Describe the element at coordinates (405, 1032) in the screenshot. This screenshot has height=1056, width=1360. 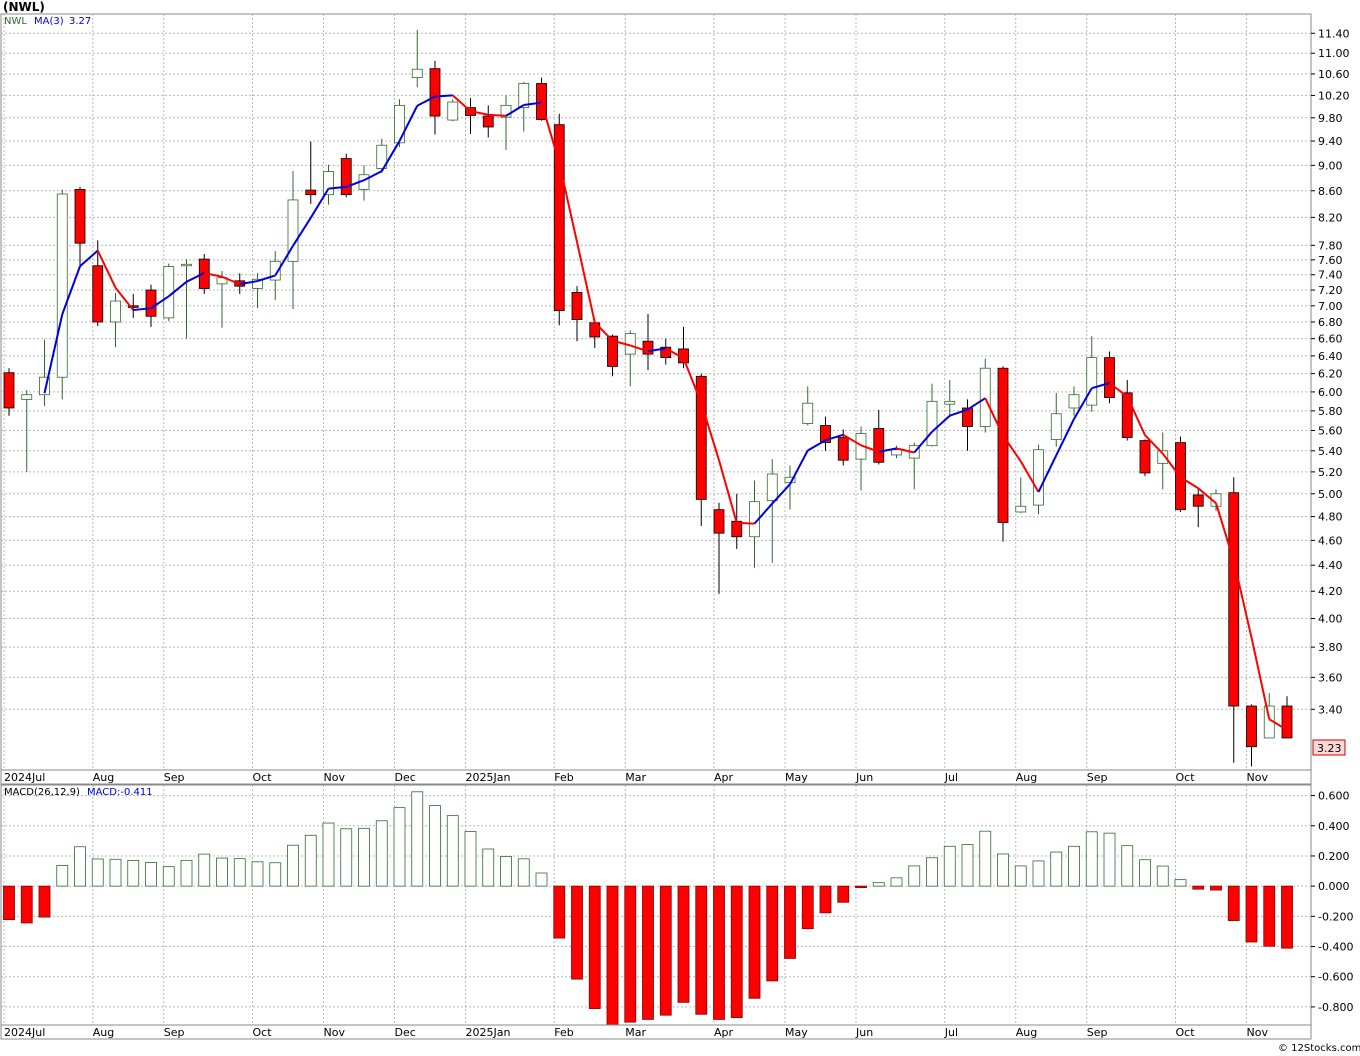
I see `macd-x-tick-label: Dec` at that location.